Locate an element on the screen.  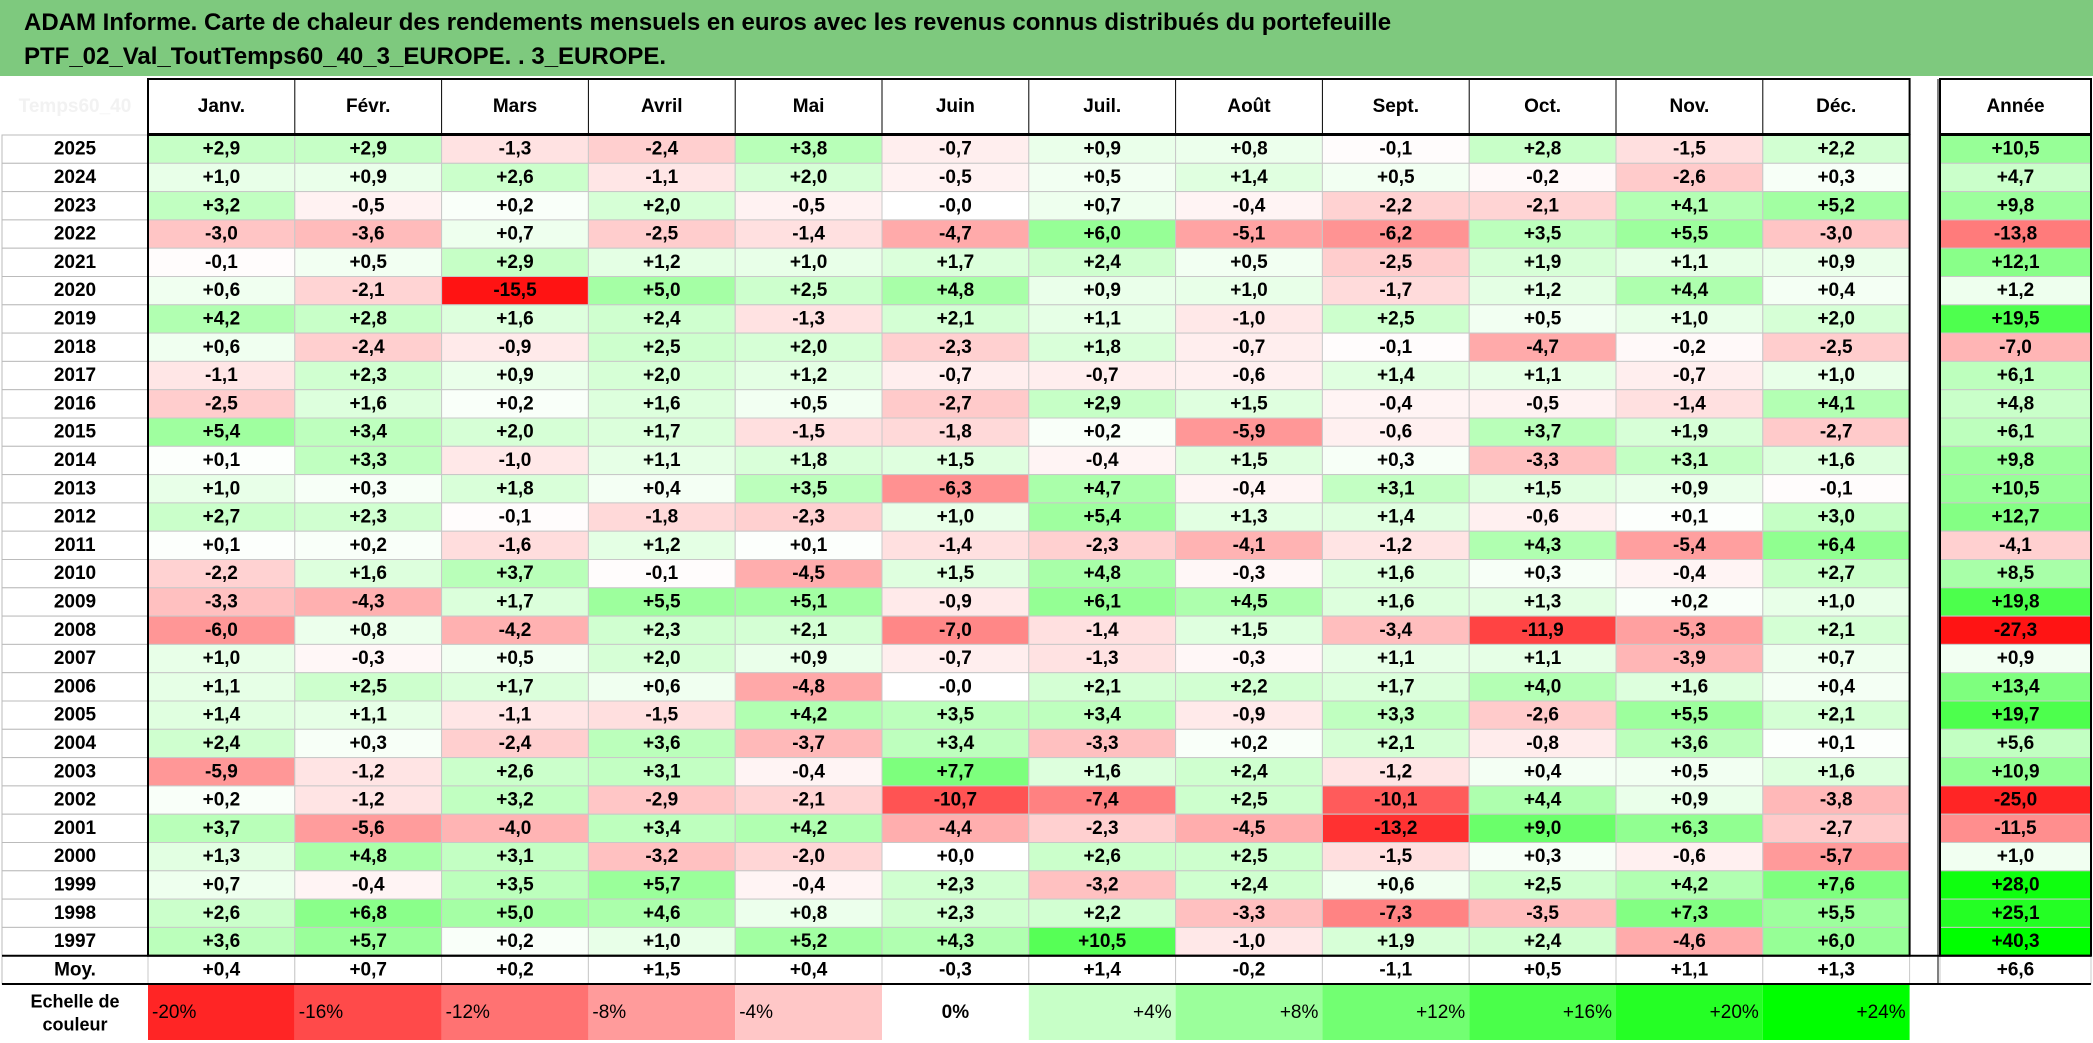
heatmap-value: -1,7 is located at coordinates (1395, 290).